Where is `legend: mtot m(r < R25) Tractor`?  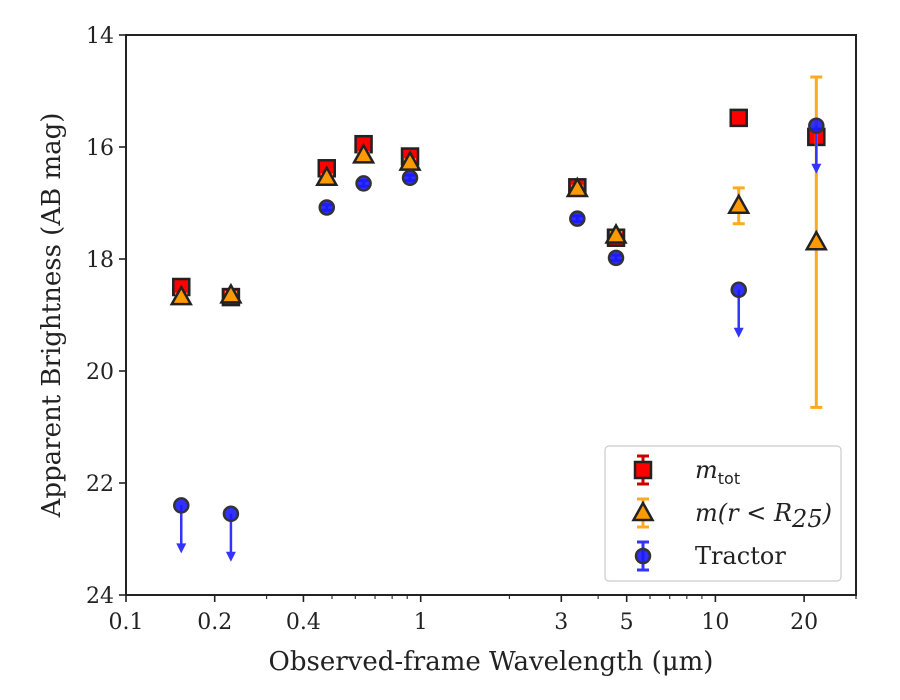 legend: mtot m(r < R25) Tractor is located at coordinates (723, 513).